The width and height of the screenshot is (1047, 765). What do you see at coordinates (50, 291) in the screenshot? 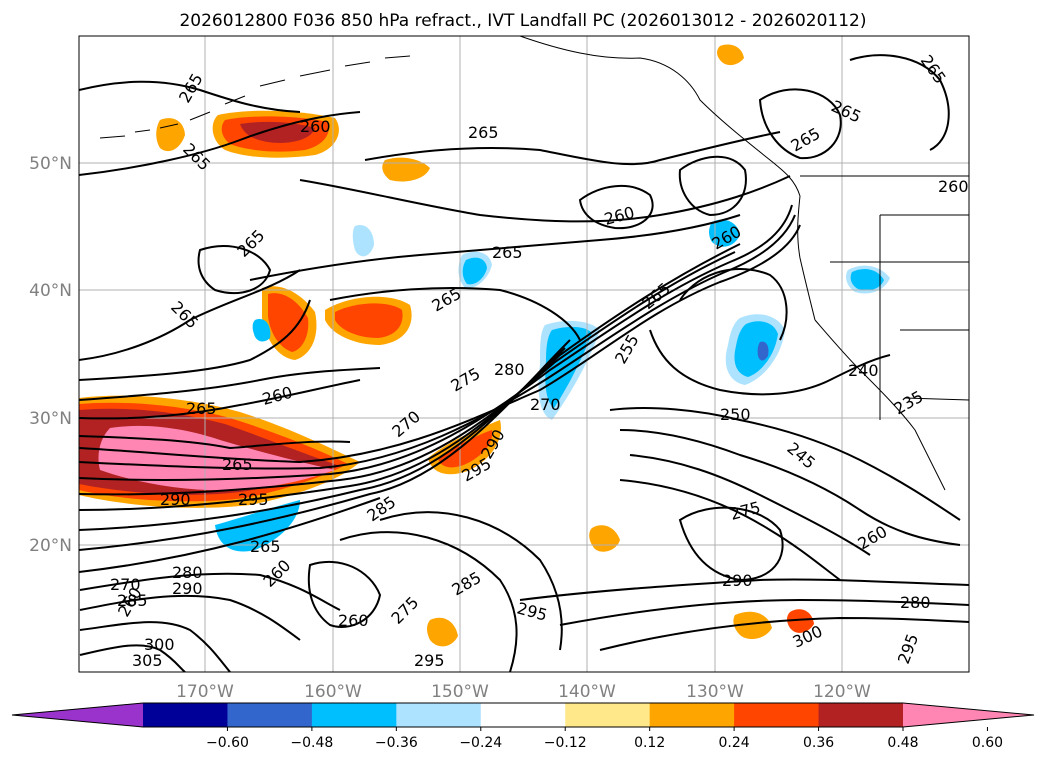
I see `lat-label-40n: 40°N` at bounding box center [50, 291].